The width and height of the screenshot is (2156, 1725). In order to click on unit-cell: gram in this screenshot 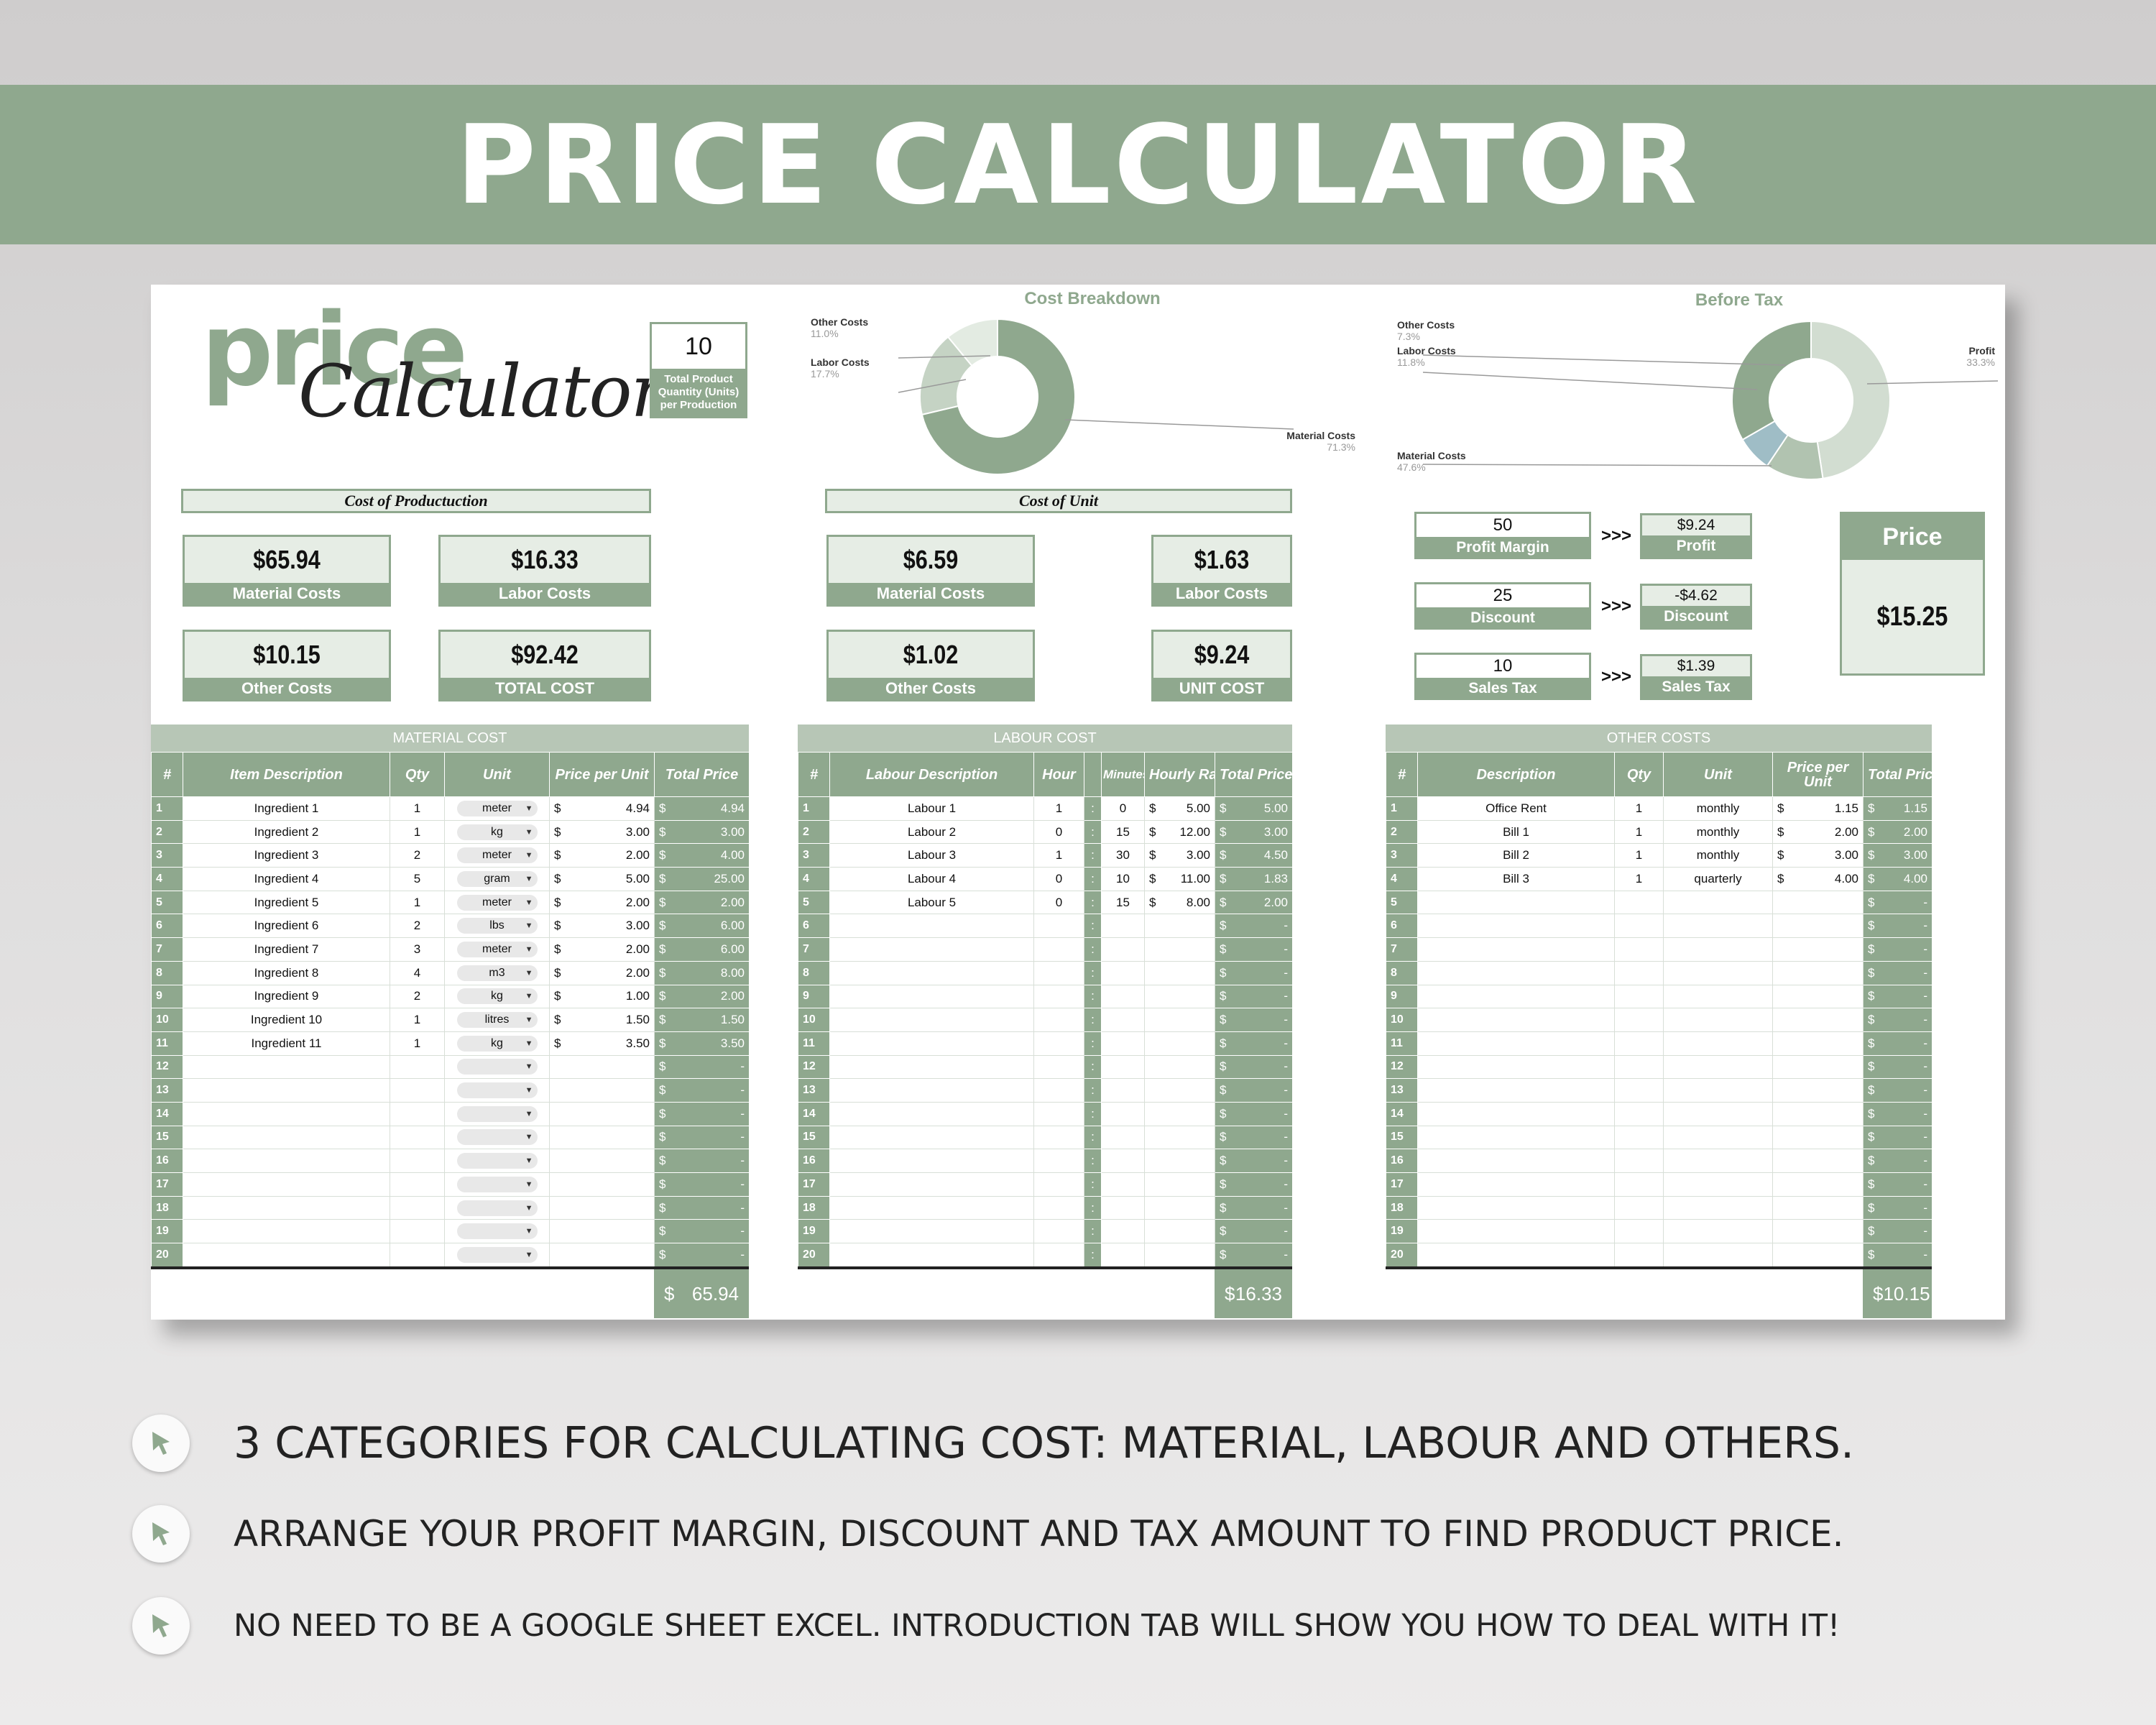, I will do `click(497, 879)`.